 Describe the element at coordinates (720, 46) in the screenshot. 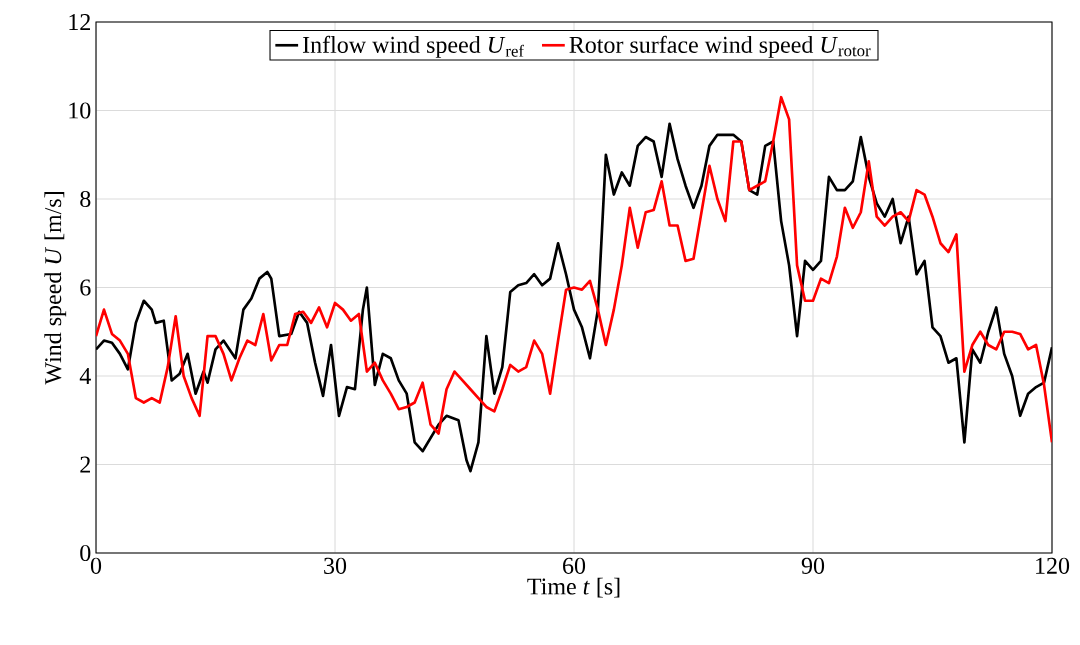

I see `legend-label: Rotor surface wind speed U$_{rotor}$` at that location.